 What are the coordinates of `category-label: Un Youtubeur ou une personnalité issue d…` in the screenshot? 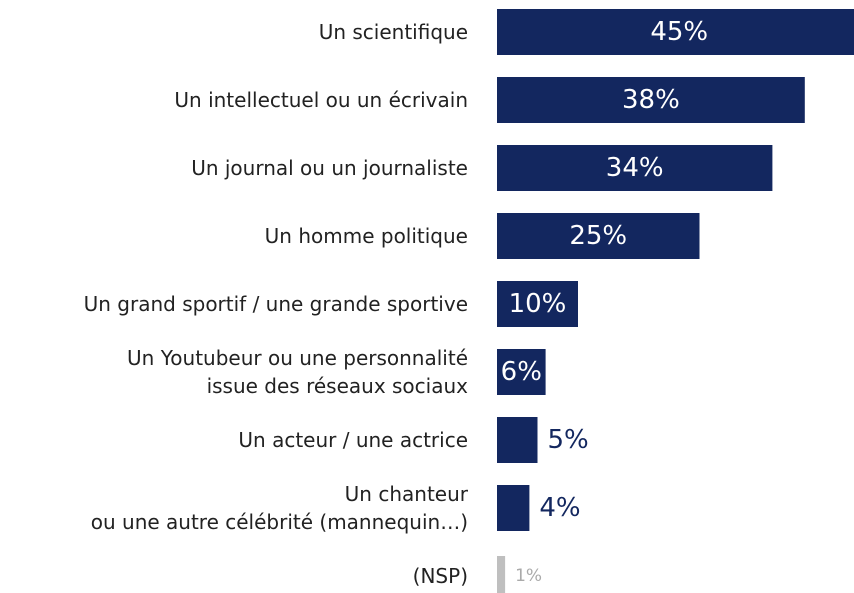 It's located at (297, 372).